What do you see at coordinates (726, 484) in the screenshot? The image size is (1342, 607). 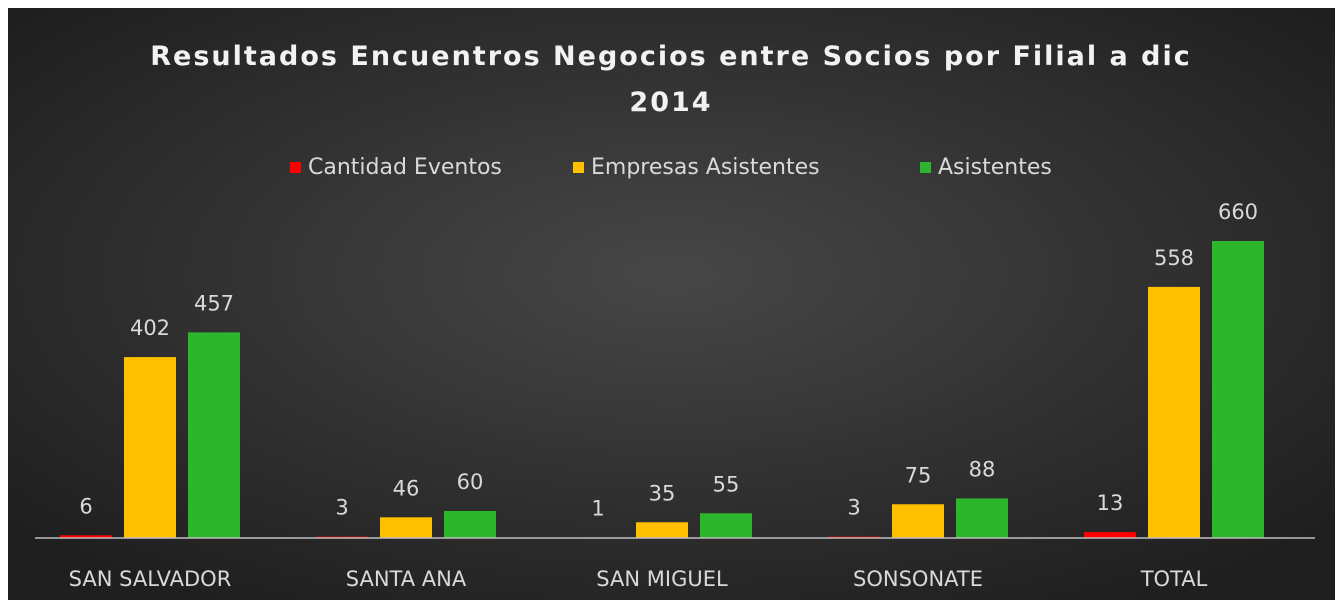 I see `data-label: 55` at bounding box center [726, 484].